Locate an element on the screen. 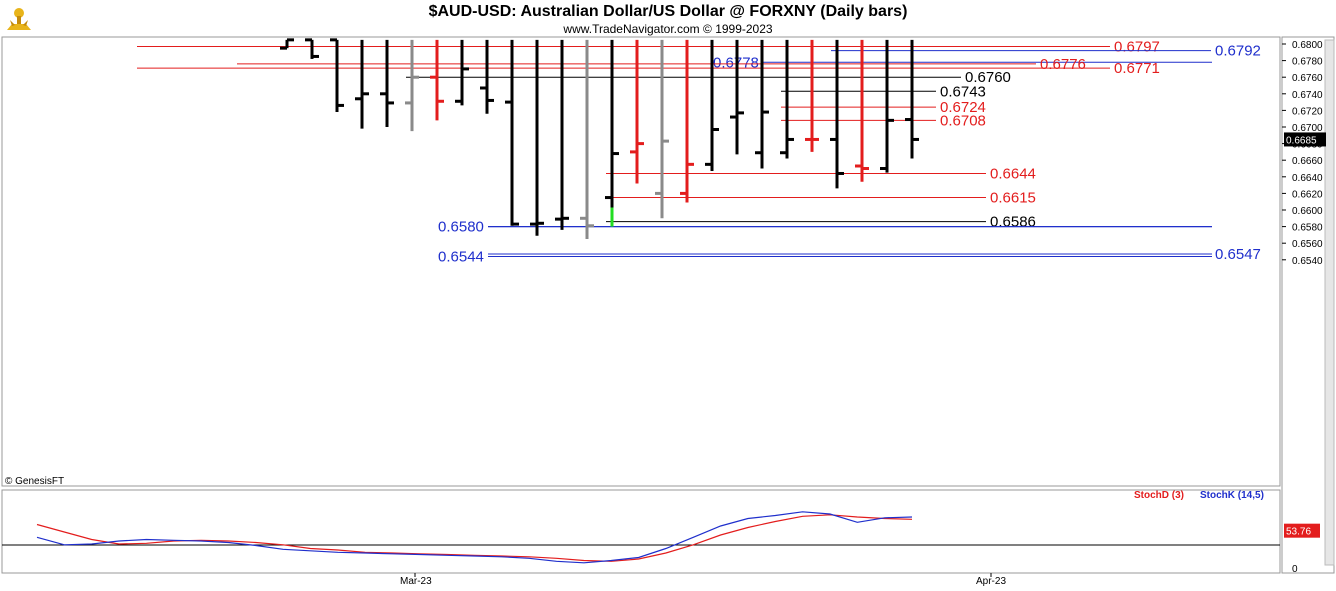  trade-navigator-logo is located at coordinates (19, 19).